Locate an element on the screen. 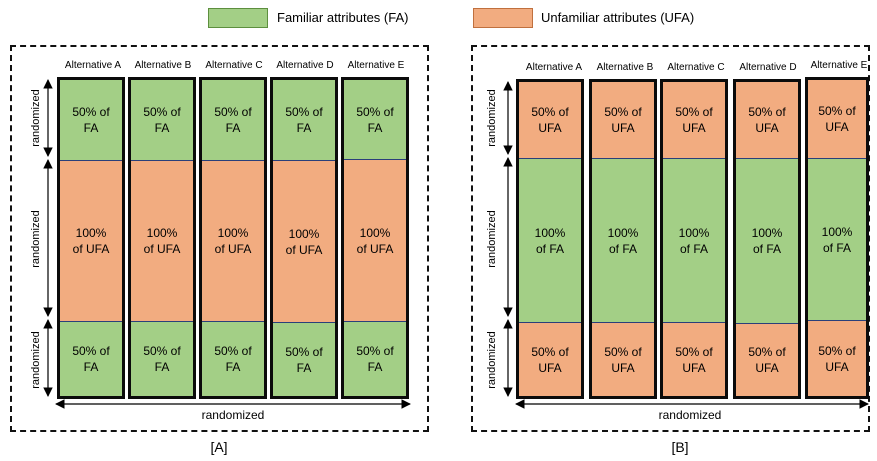 This screenshot has height=461, width=877. panel-b-axis-horizontal-label: randomized is located at coordinates (690, 415).